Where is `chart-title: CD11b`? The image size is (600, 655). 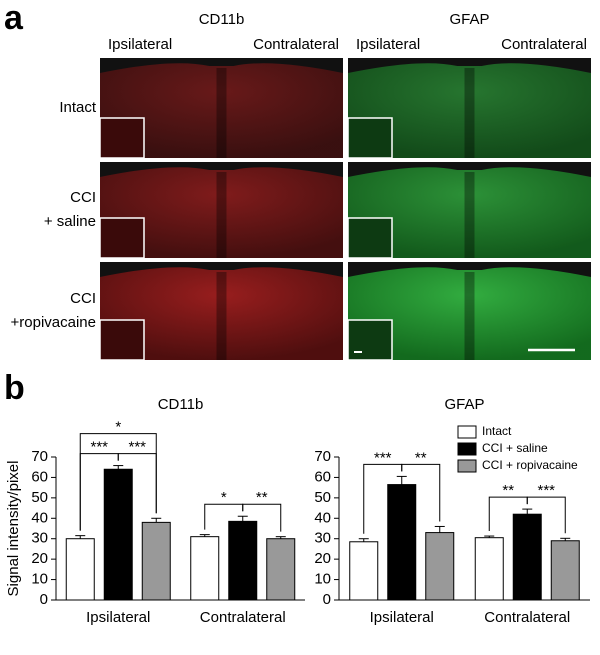
chart-title: CD11b is located at coordinates (181, 404).